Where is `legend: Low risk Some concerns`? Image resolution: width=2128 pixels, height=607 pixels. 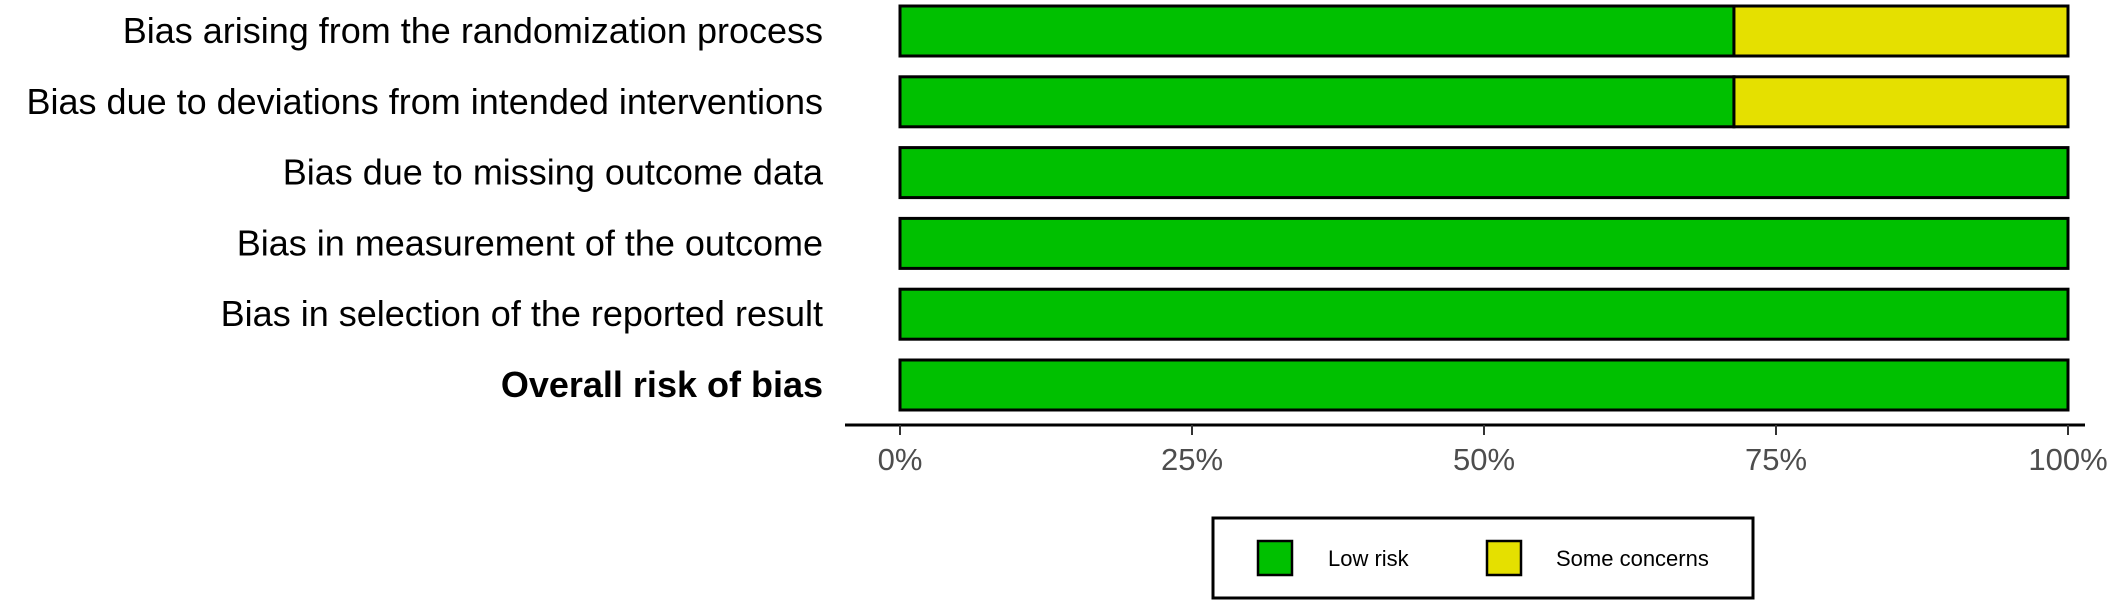
legend: Low risk Some concerns is located at coordinates (1483, 558).